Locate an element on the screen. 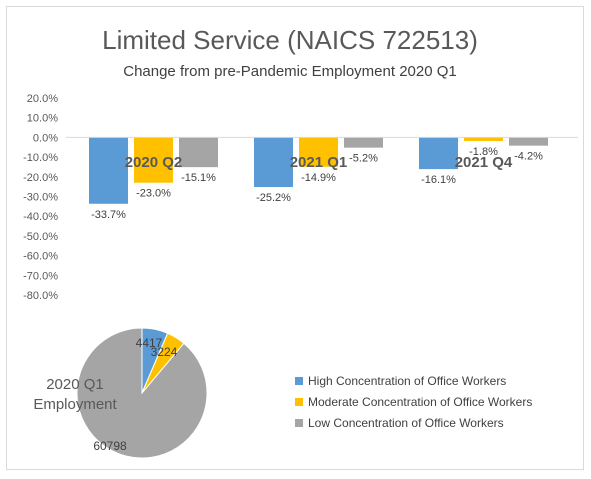  data-label: -25.2% is located at coordinates (273, 198).